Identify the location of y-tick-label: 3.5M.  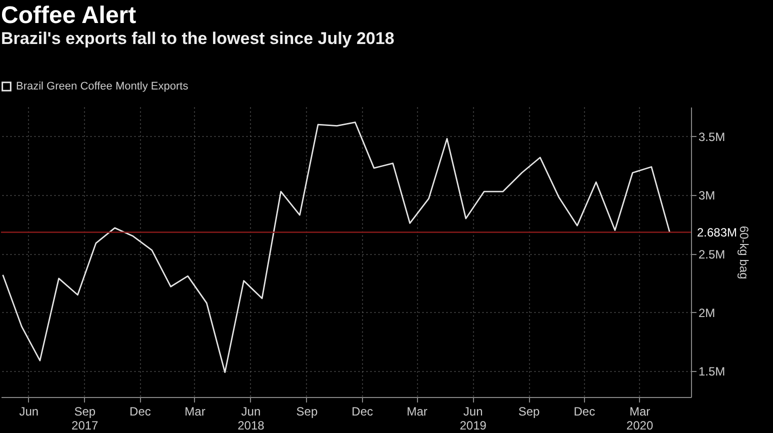
(712, 137).